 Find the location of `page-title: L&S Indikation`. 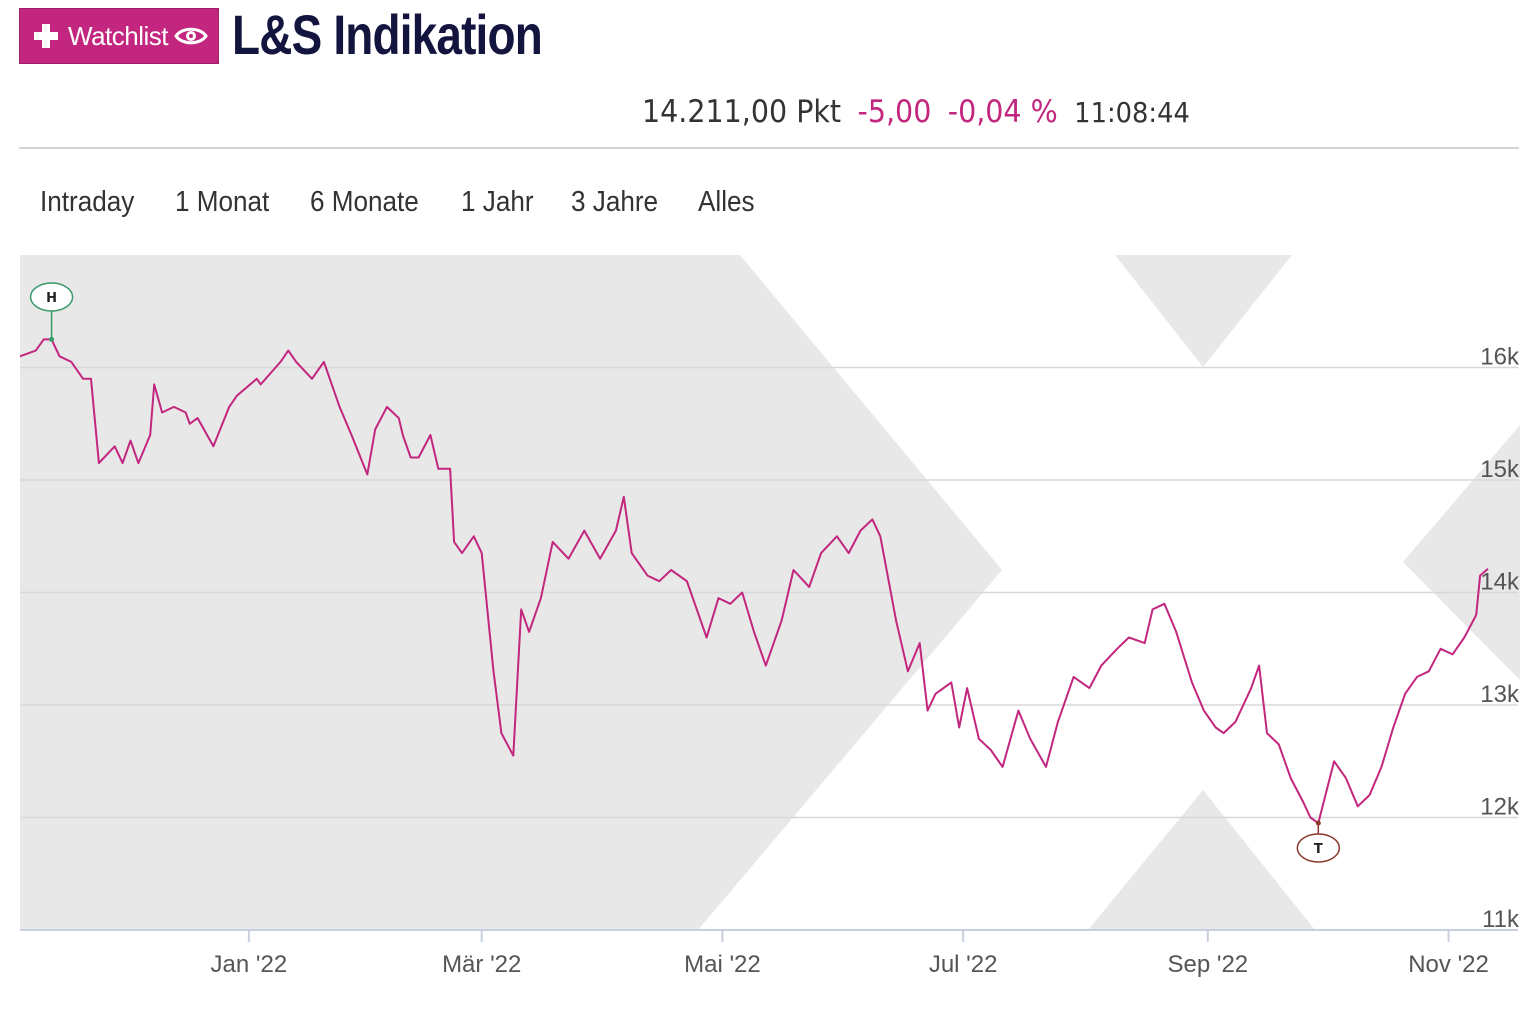

page-title: L&S Indikation is located at coordinates (387, 34).